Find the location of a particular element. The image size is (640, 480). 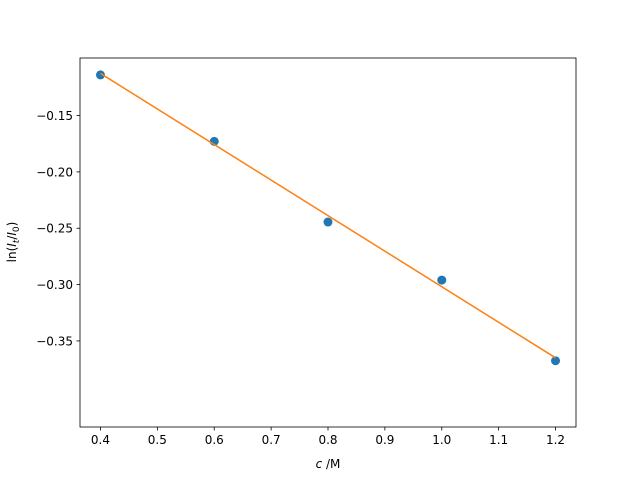

x-tick-label: 0.6 is located at coordinates (214, 440).